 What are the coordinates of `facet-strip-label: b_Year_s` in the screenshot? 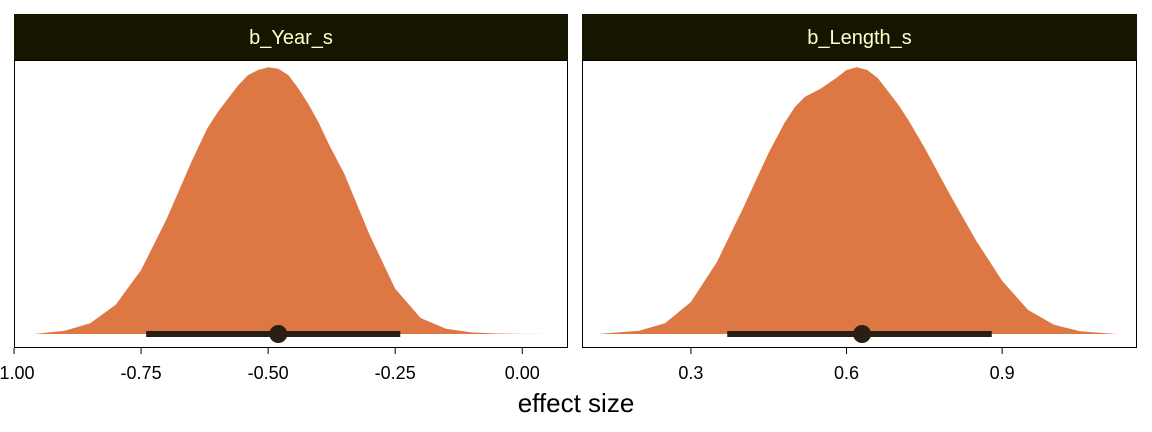 It's located at (291, 38).